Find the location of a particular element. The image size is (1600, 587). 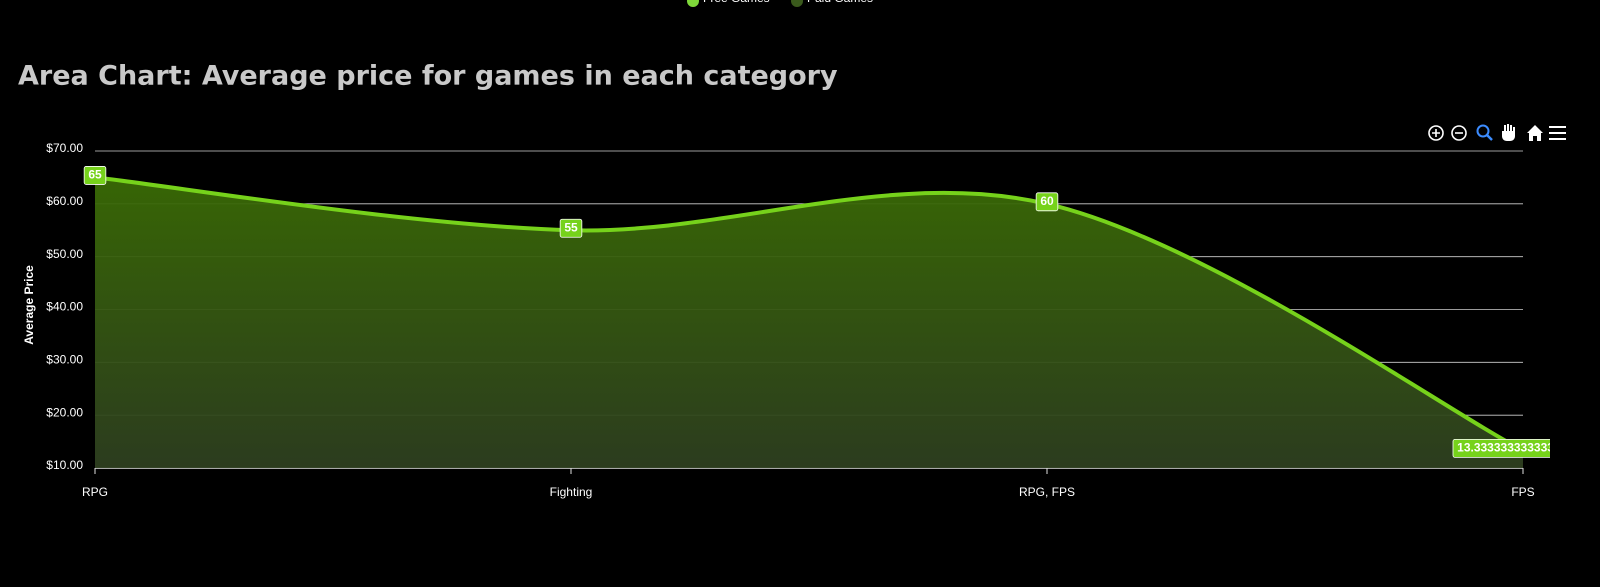

reset-zoom is located at coordinates (1535, 133).